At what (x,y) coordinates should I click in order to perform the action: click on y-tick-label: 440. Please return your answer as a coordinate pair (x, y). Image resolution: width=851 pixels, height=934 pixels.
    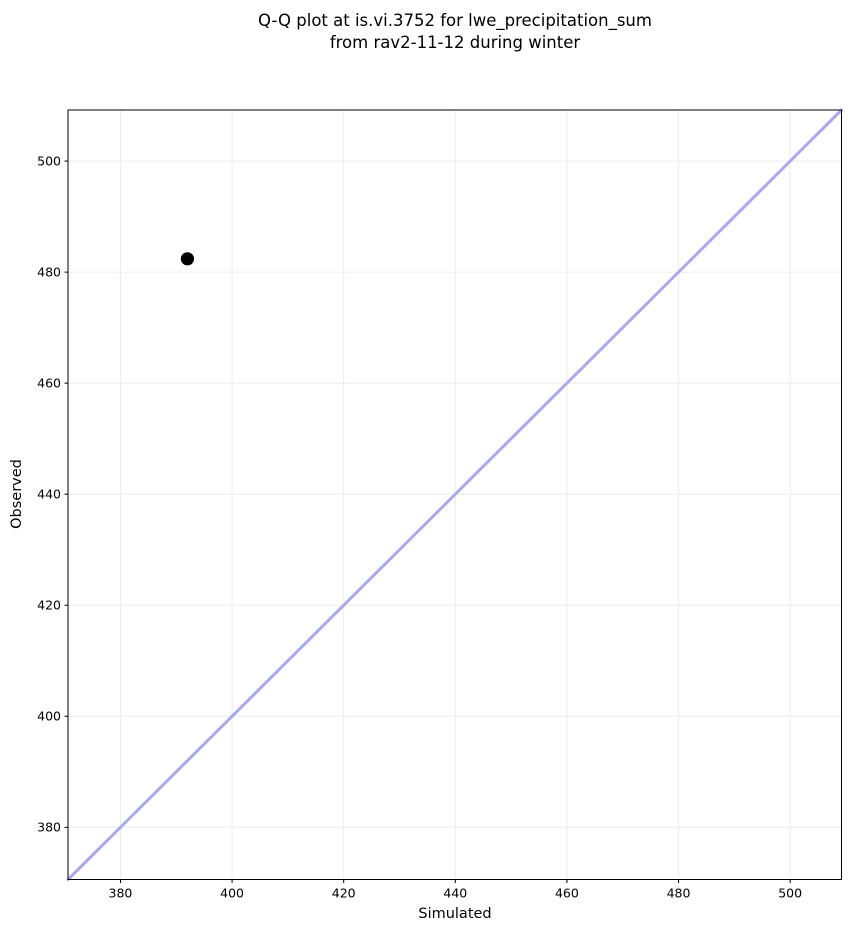
    Looking at the image, I should click on (49, 493).